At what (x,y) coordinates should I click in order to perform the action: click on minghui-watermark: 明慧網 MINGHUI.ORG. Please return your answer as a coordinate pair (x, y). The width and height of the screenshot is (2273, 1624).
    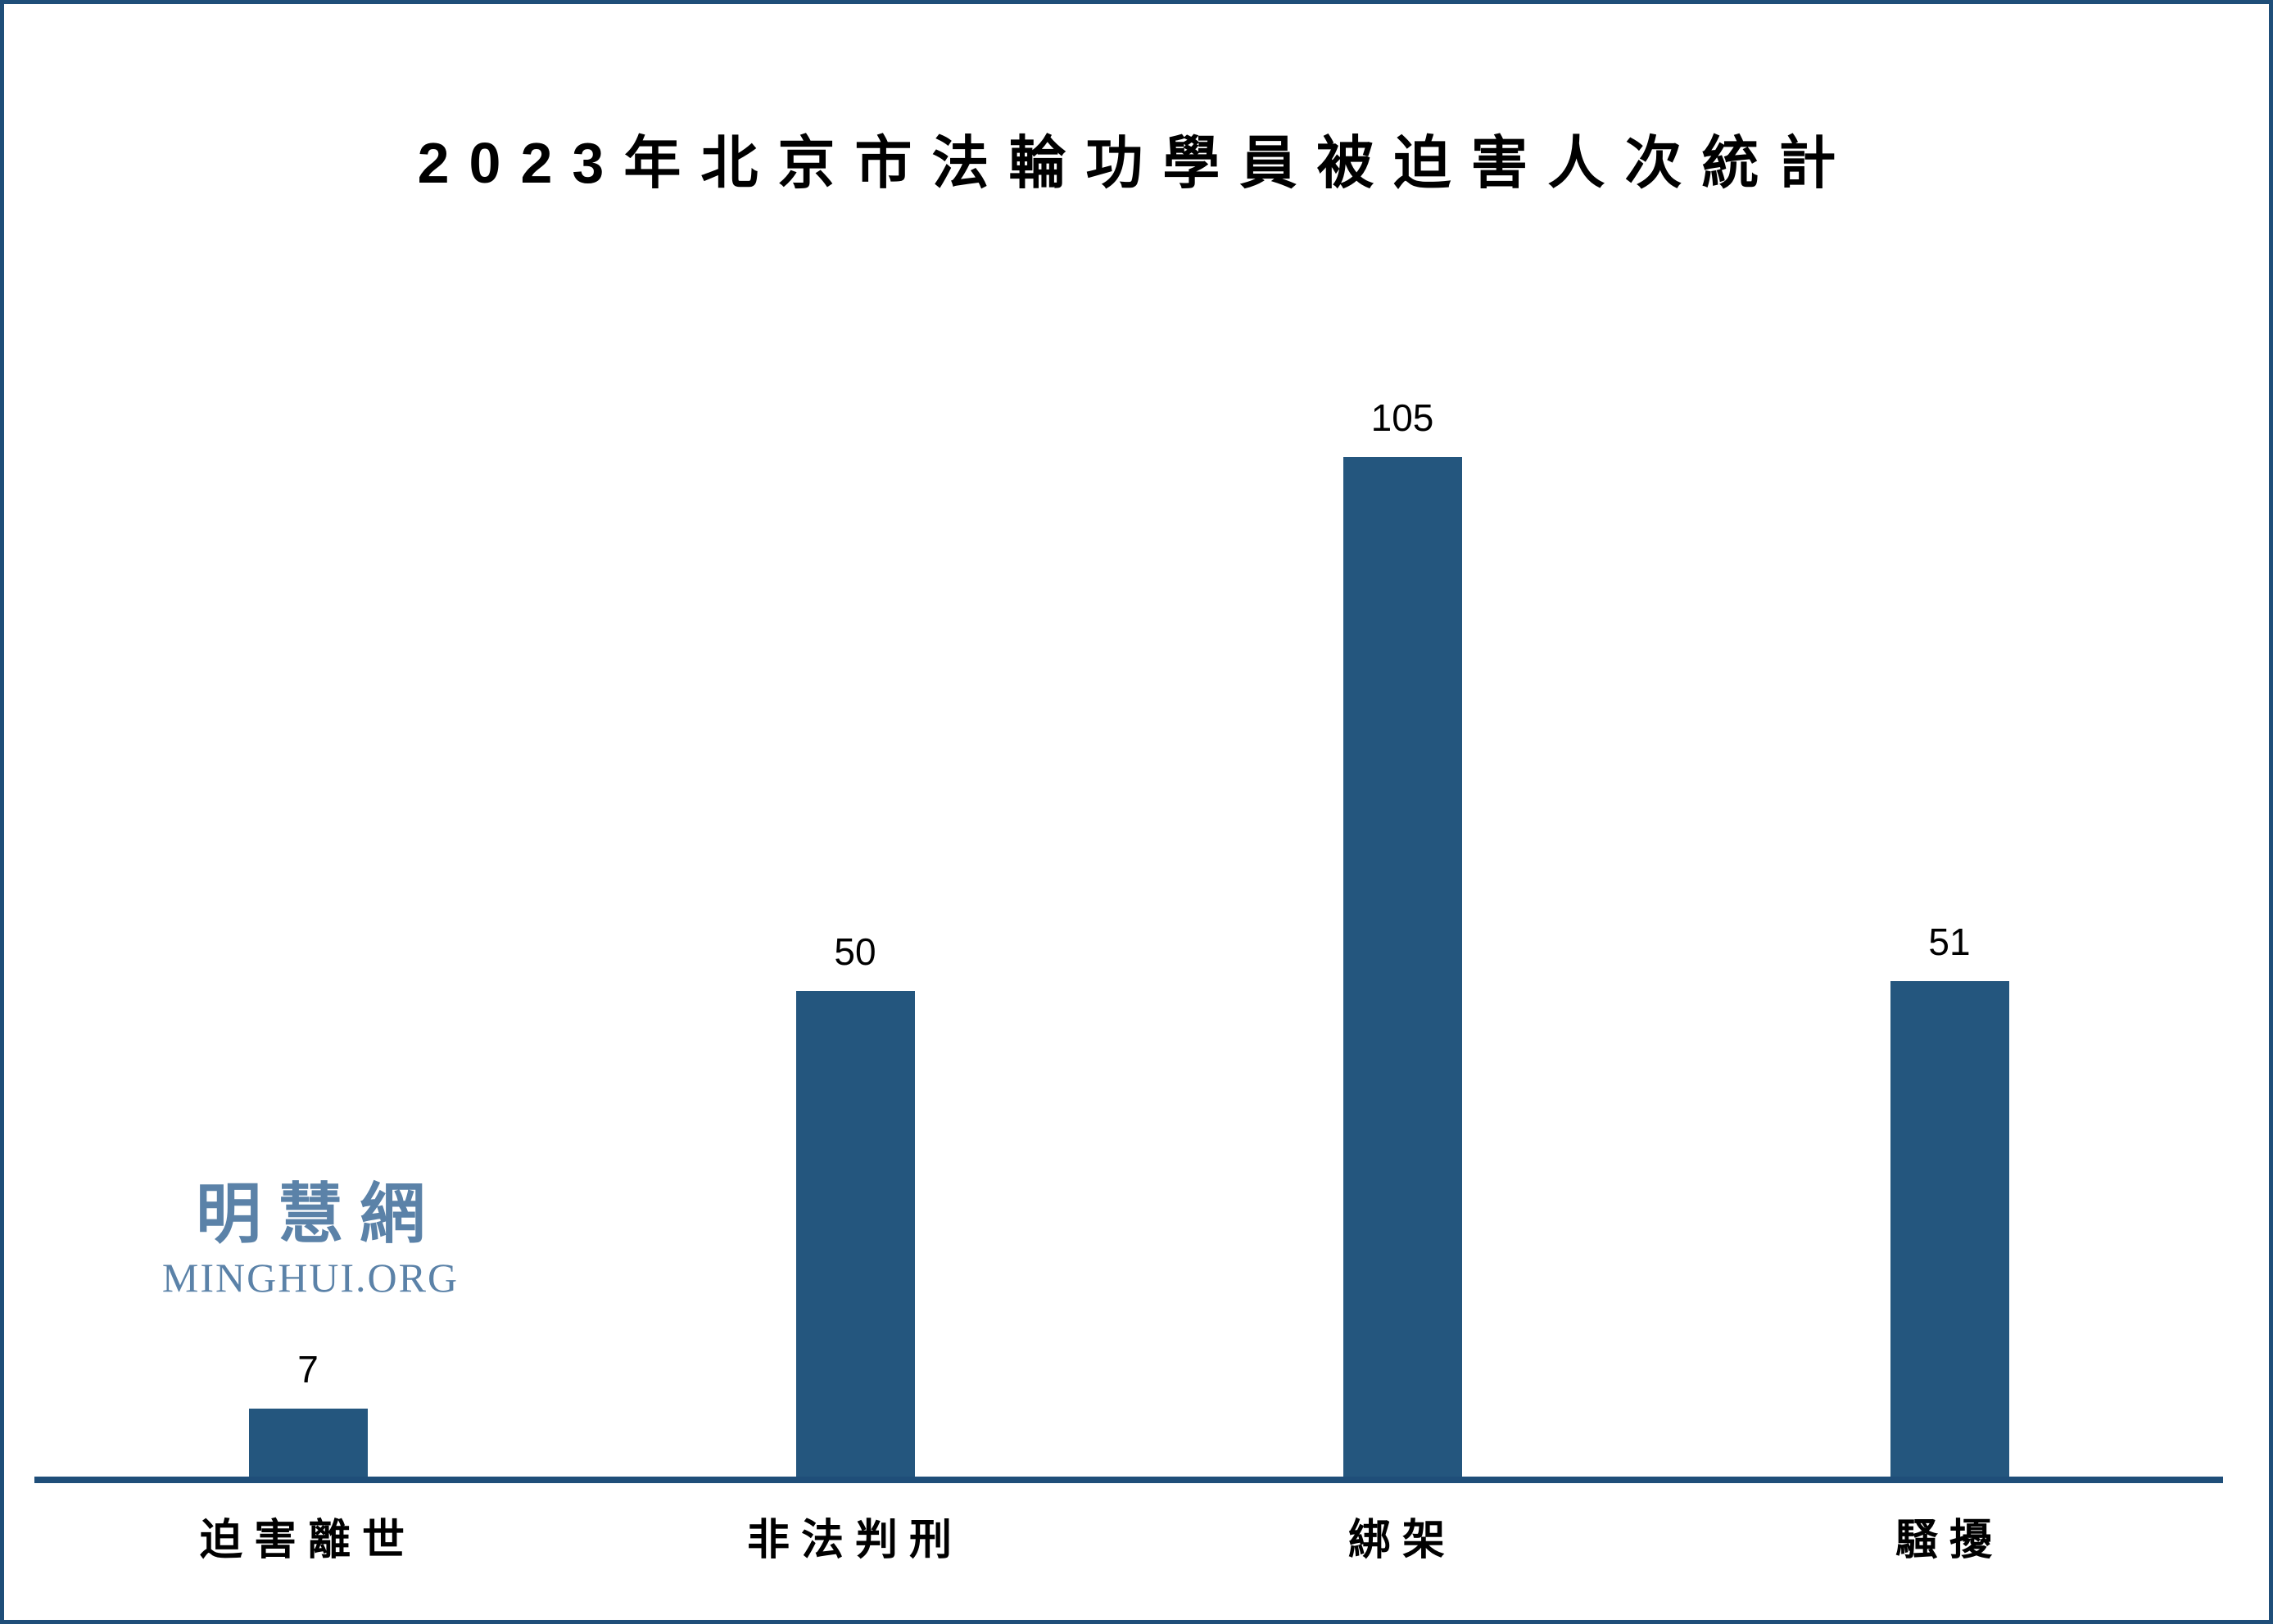
    Looking at the image, I should click on (310, 1239).